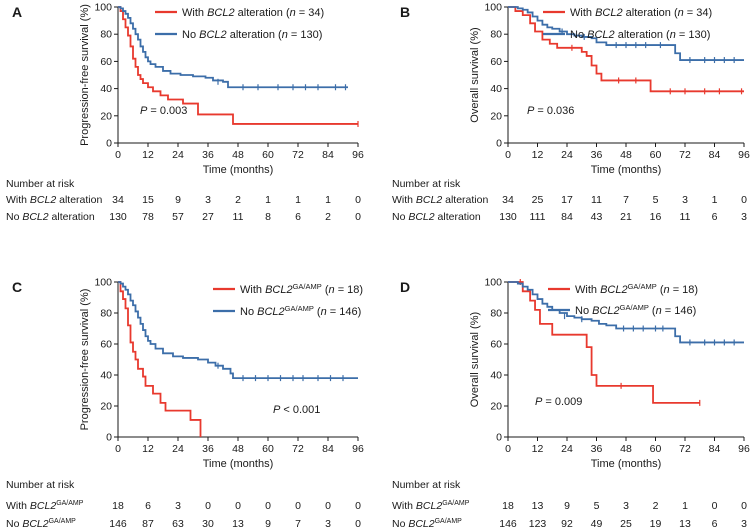 This screenshot has width=752, height=531. What do you see at coordinates (597, 524) in the screenshot?
I see `risk-value: 49` at bounding box center [597, 524].